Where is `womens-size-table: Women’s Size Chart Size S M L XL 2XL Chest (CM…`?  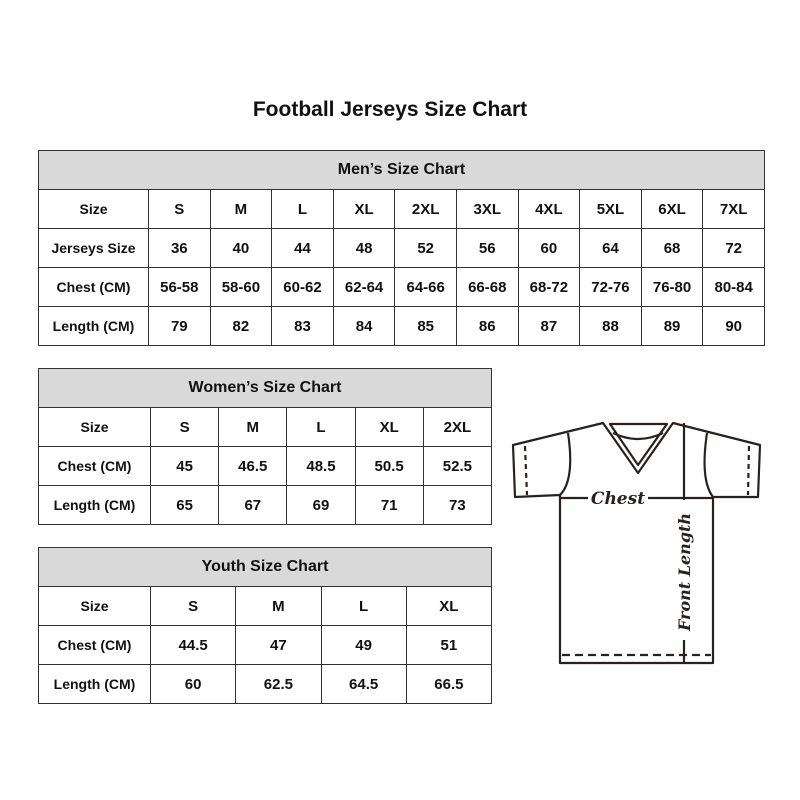 womens-size-table: Women’s Size Chart Size S M L XL 2XL Chest (CM… is located at coordinates (265, 446).